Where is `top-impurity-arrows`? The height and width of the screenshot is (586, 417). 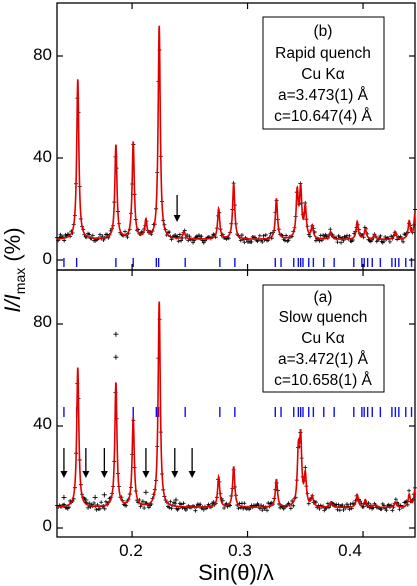
top-impurity-arrows is located at coordinates (177, 208).